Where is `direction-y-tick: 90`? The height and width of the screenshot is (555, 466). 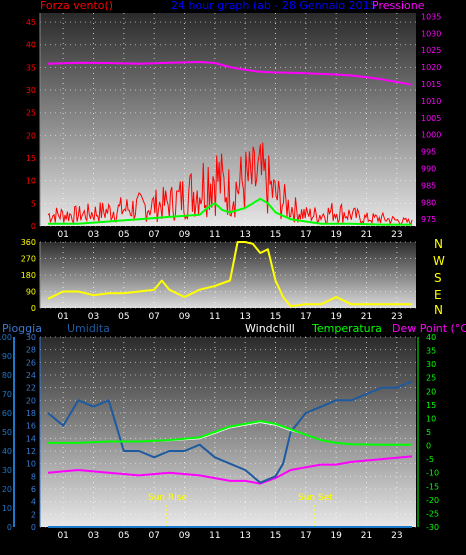
direction-y-tick: 90 is located at coordinates (31, 292).